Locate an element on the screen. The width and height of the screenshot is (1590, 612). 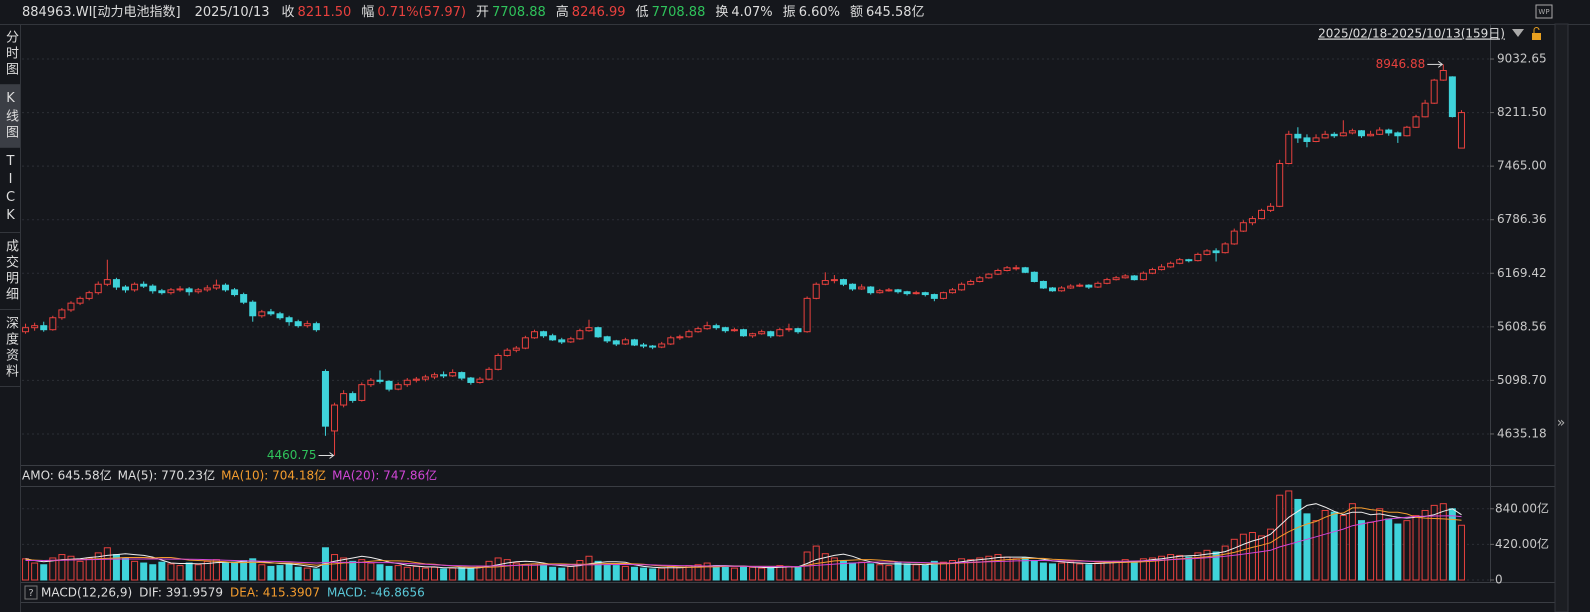
field-value: 4.07% is located at coordinates (752, 12).